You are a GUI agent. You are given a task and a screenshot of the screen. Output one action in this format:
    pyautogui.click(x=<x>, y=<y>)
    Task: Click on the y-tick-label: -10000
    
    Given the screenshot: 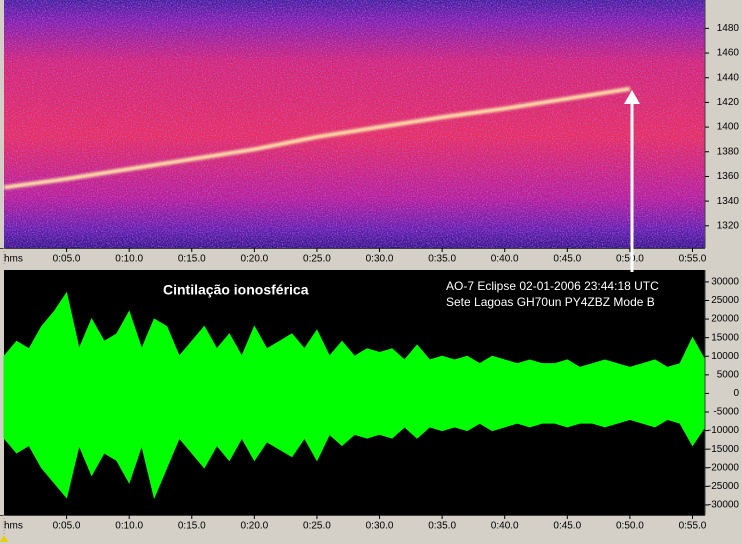 What is the action you would take?
    pyautogui.click(x=724, y=430)
    